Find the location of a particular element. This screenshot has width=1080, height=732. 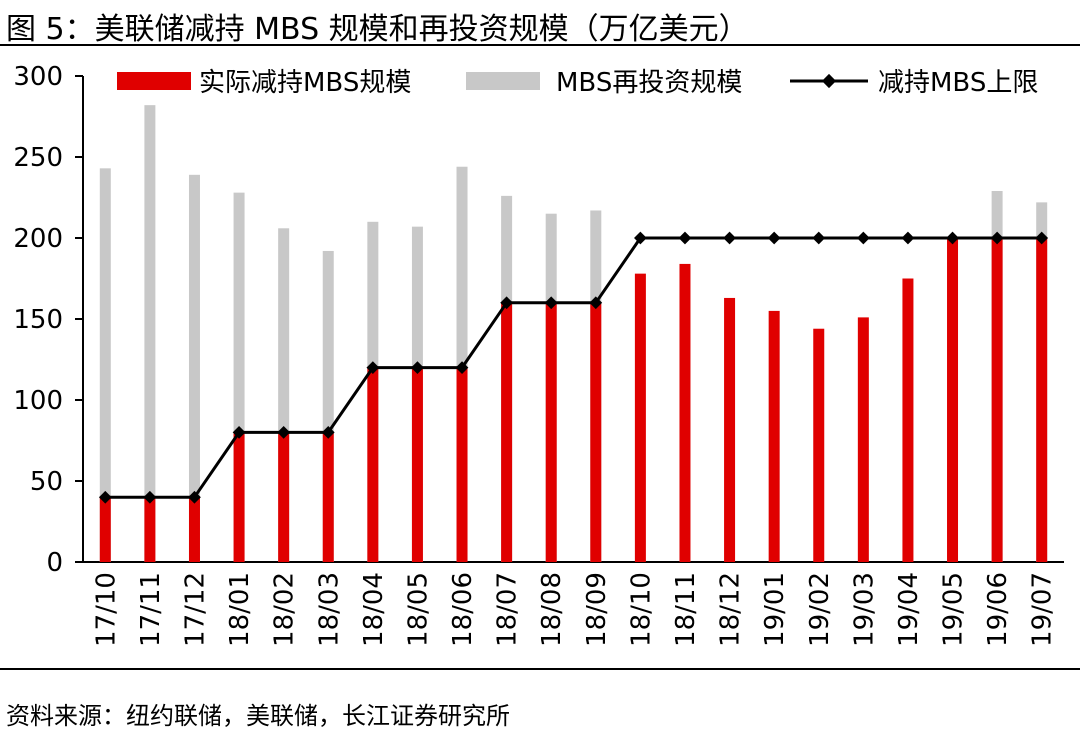

legend-swatch-actual is located at coordinates (154, 81).